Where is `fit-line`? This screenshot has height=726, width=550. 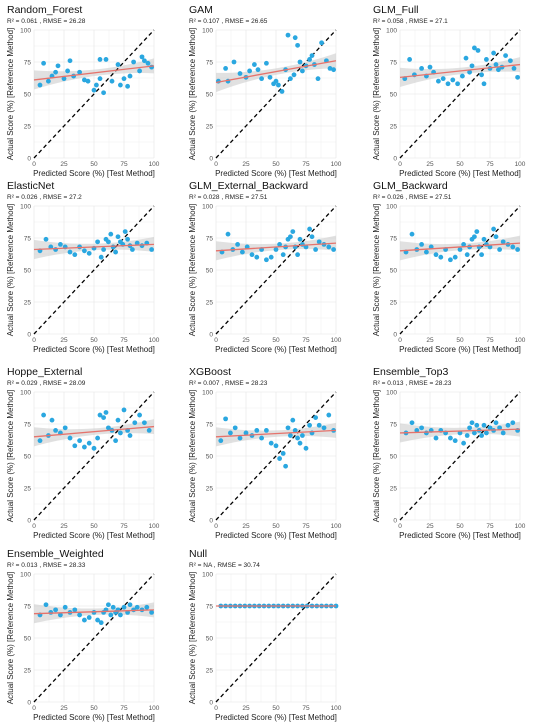
fit-line is located at coordinates (94, 612).